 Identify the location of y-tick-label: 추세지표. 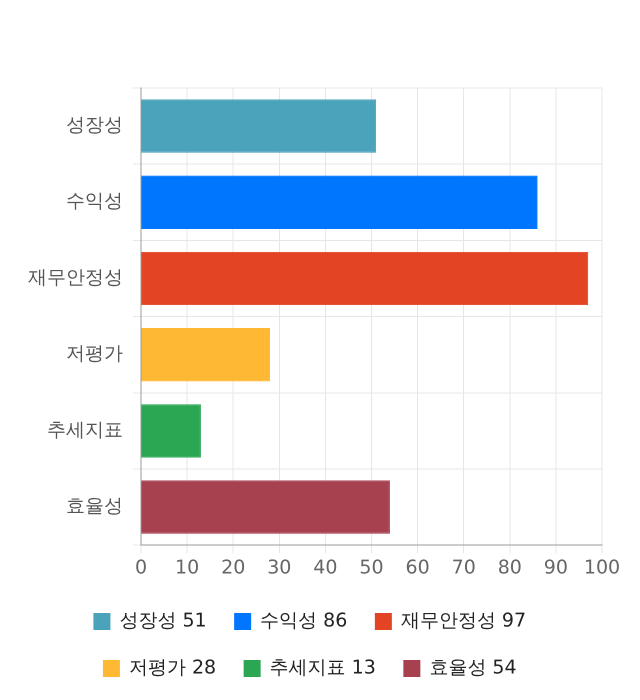
(85, 429).